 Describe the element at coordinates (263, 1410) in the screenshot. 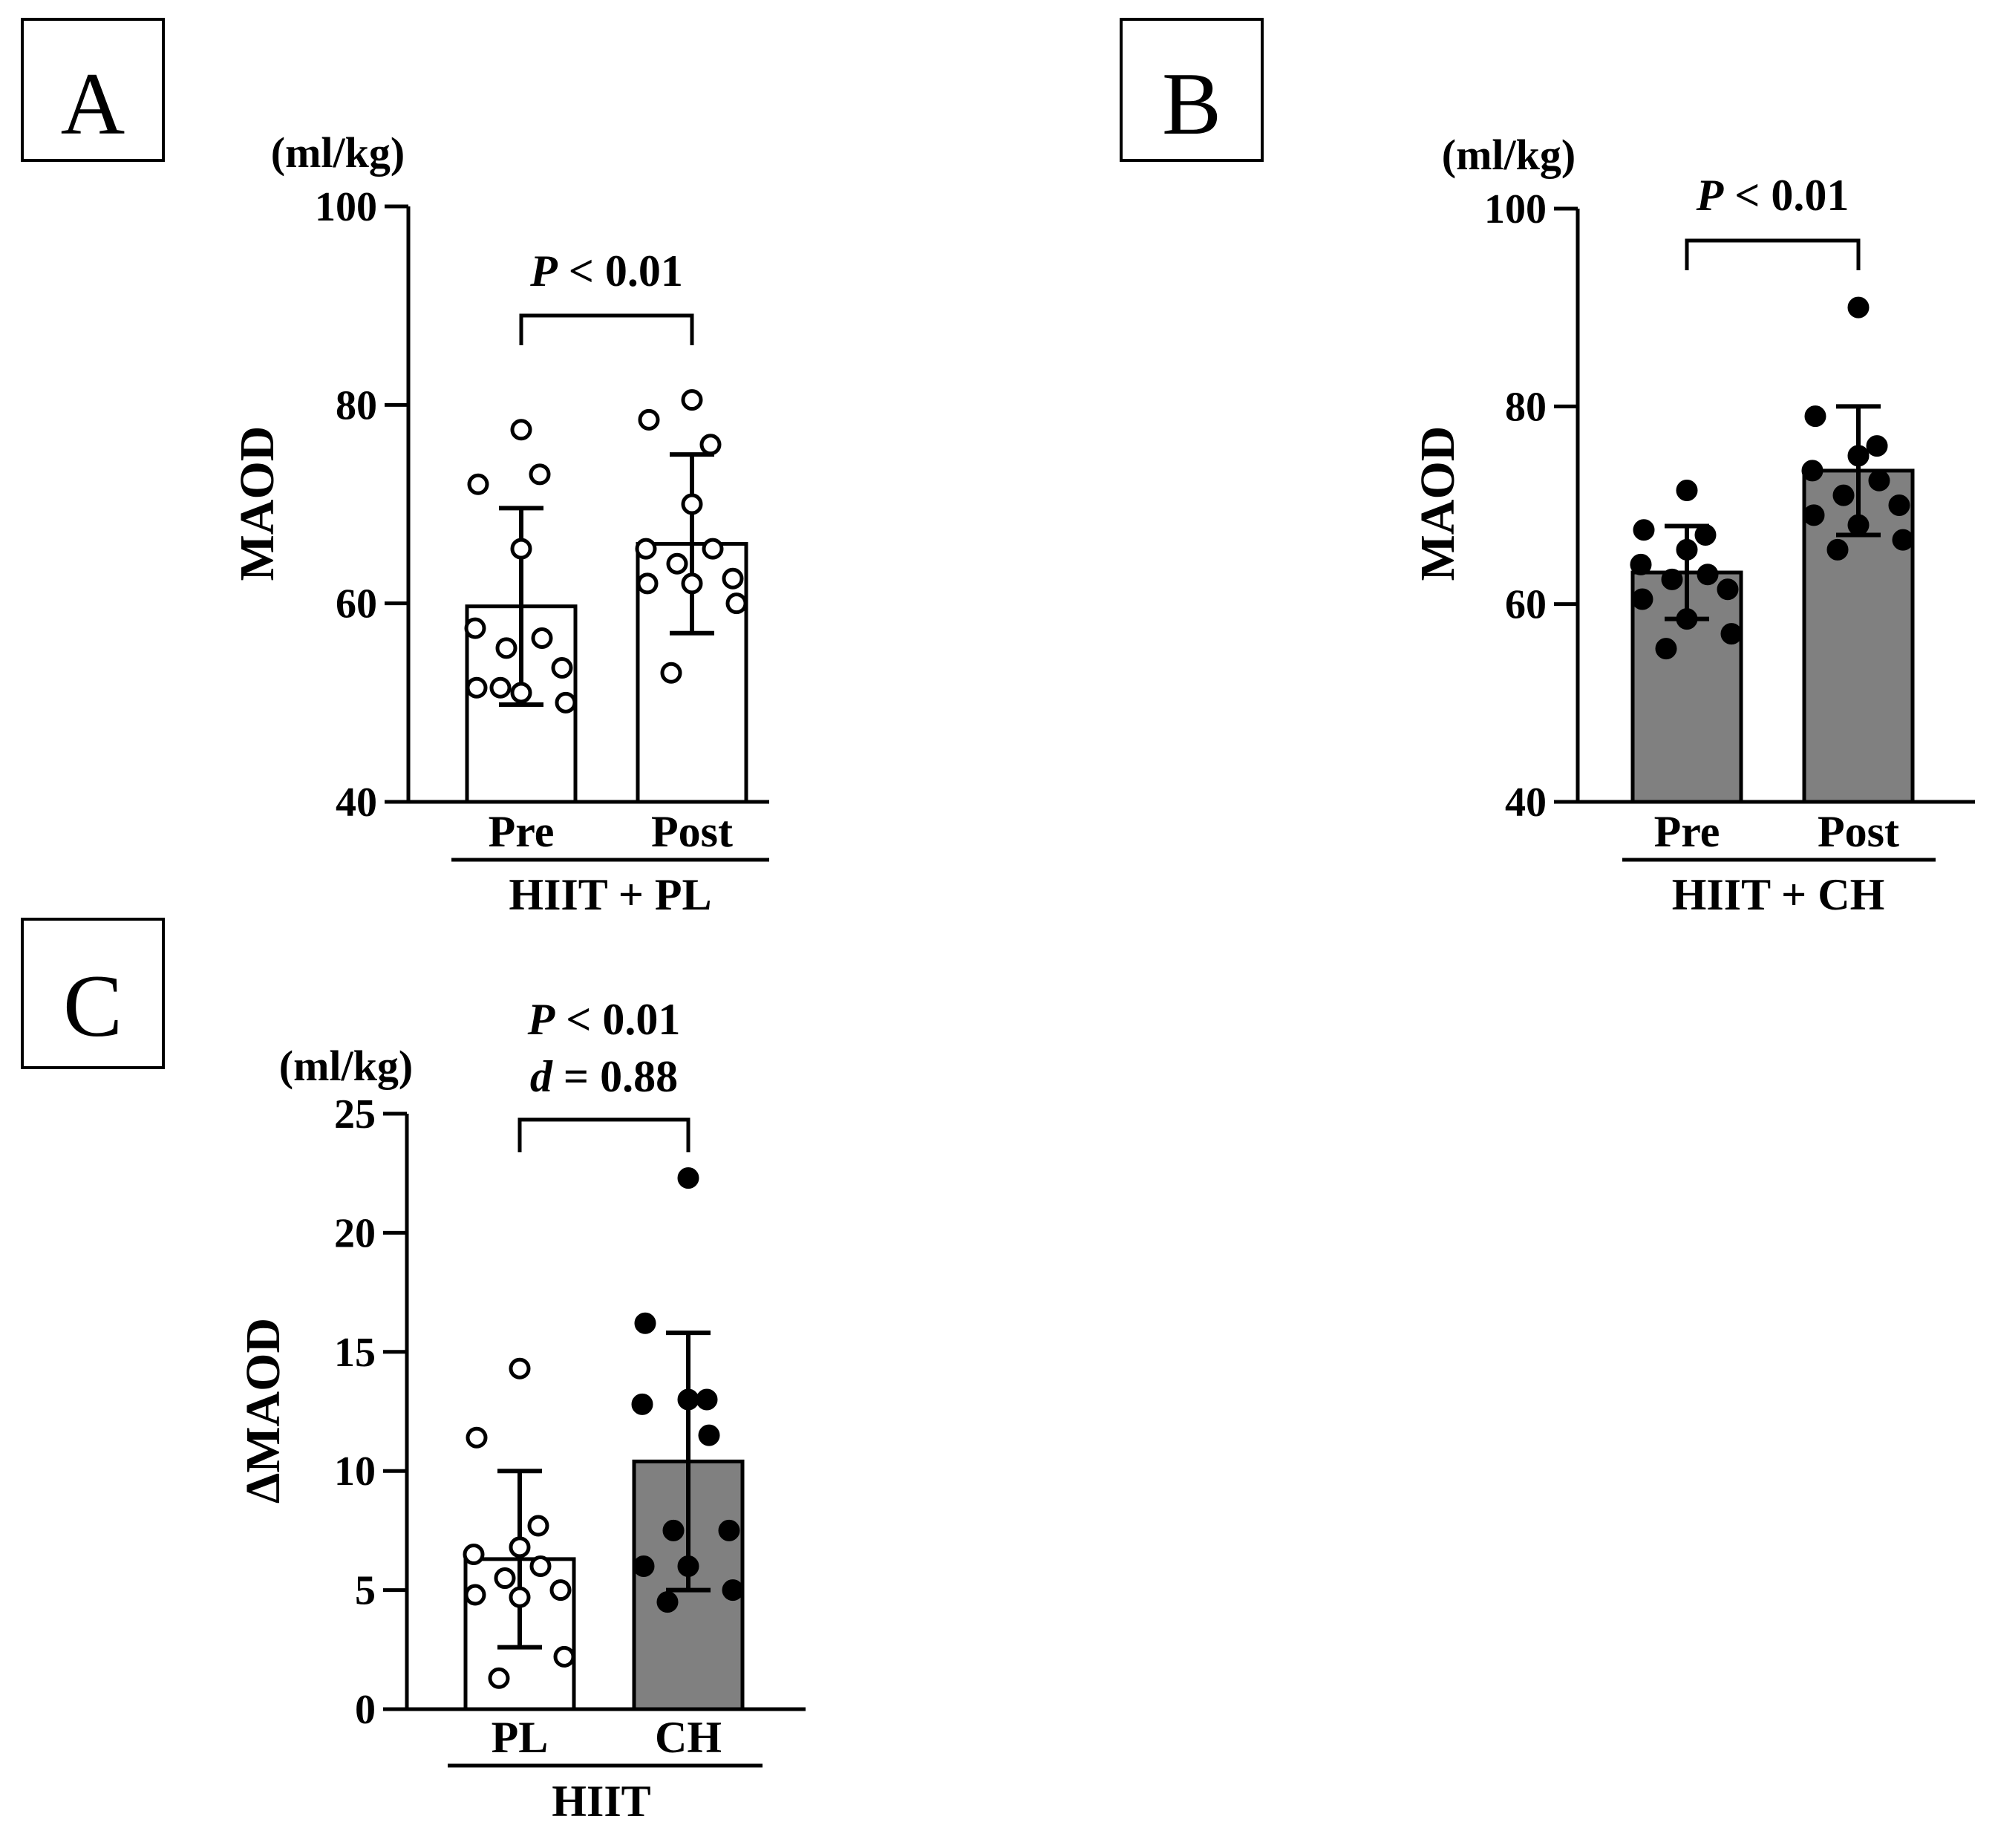

I see `y-axis-label: ΔMAOD` at that location.